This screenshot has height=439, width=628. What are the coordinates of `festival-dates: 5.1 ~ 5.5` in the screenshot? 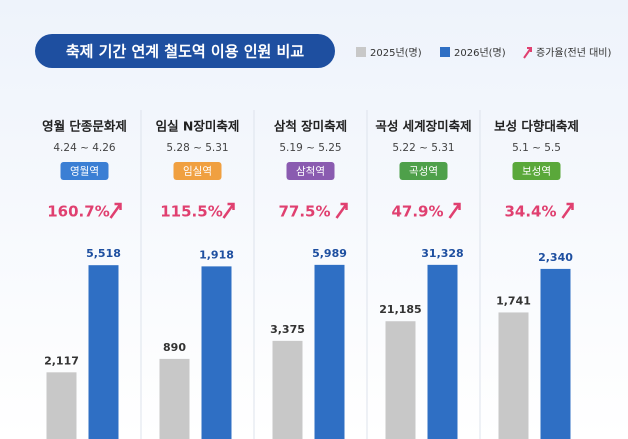 It's located at (536, 148).